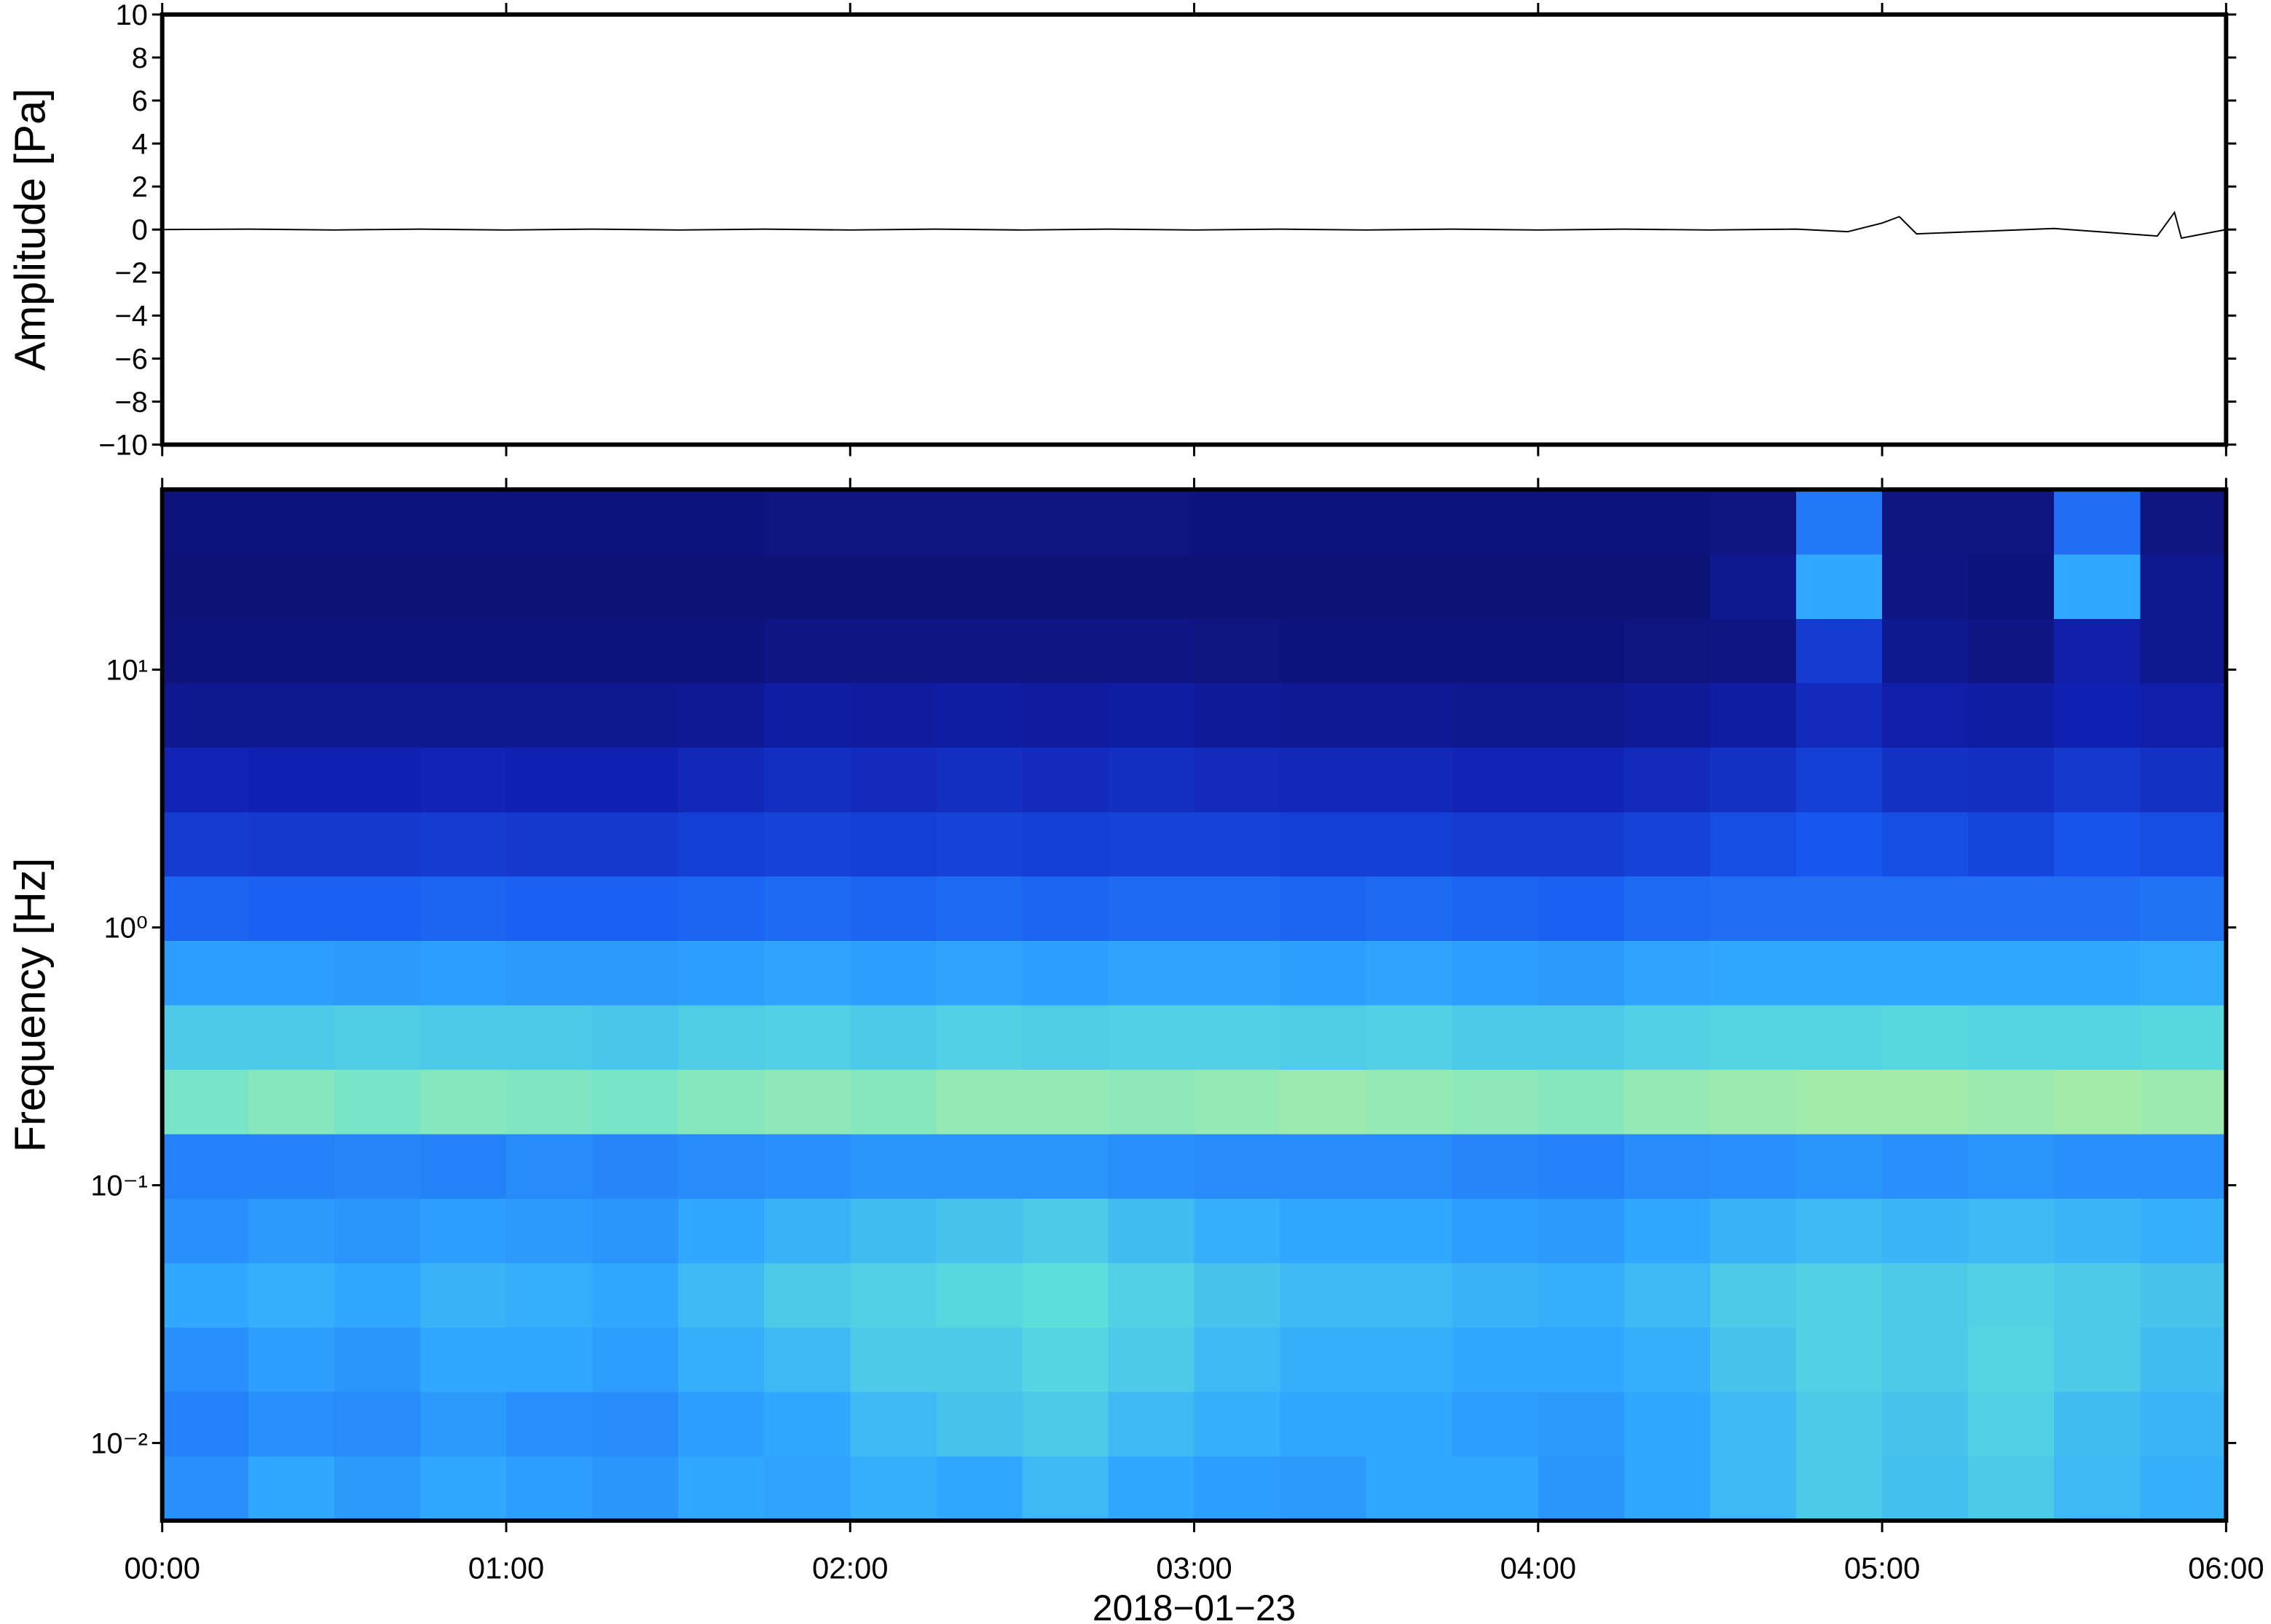 The height and width of the screenshot is (1624, 2271). I want to click on y-tick-label: 10¹, so click(127, 670).